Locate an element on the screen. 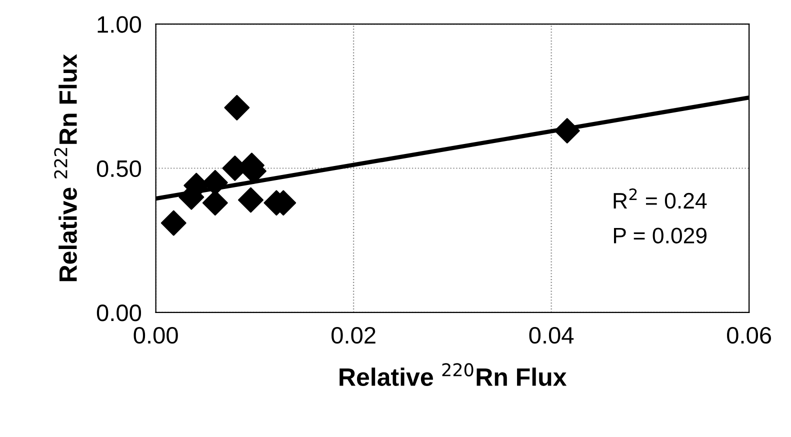 This screenshot has width=791, height=437. y-tick-label: 1.00 is located at coordinates (120, 24).